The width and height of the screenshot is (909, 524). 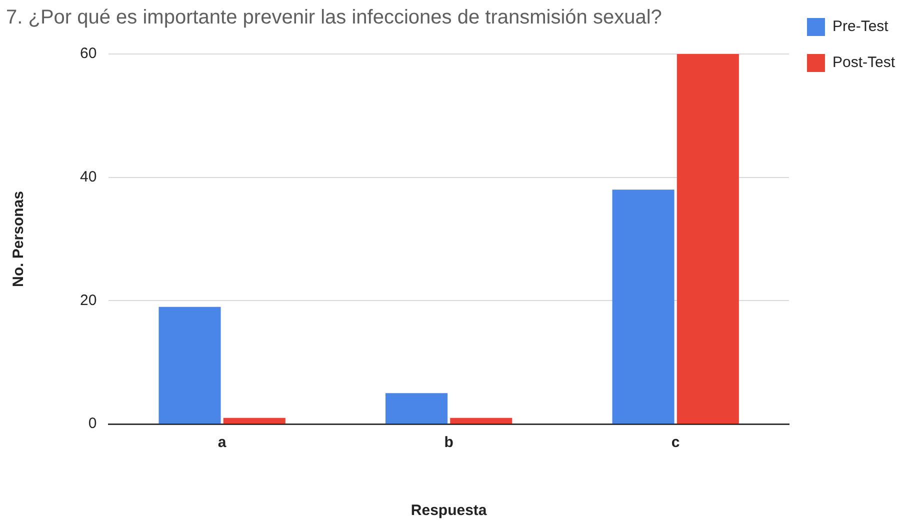 What do you see at coordinates (675, 443) in the screenshot?
I see `x-tick-label: c` at bounding box center [675, 443].